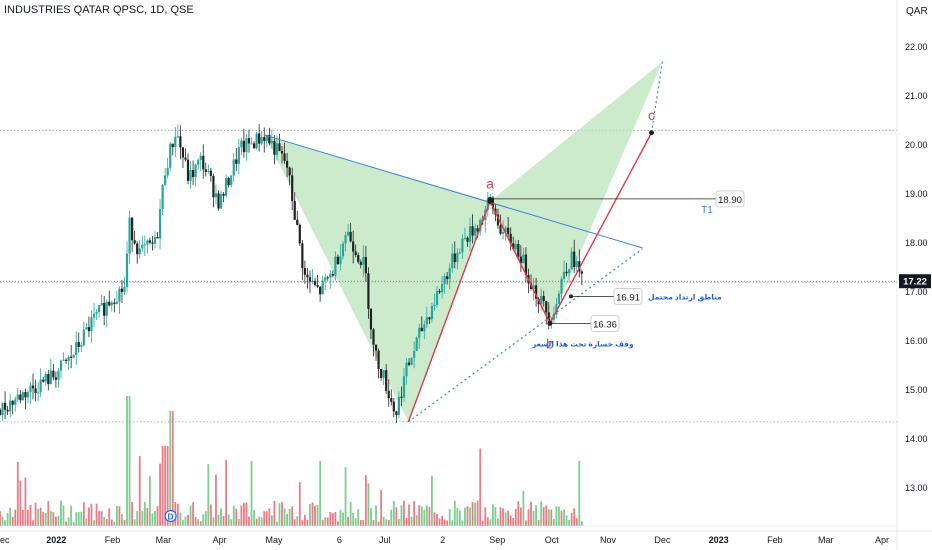 The image size is (932, 550). What do you see at coordinates (497, 540) in the screenshot?
I see `x-tick-label: Sep` at bounding box center [497, 540].